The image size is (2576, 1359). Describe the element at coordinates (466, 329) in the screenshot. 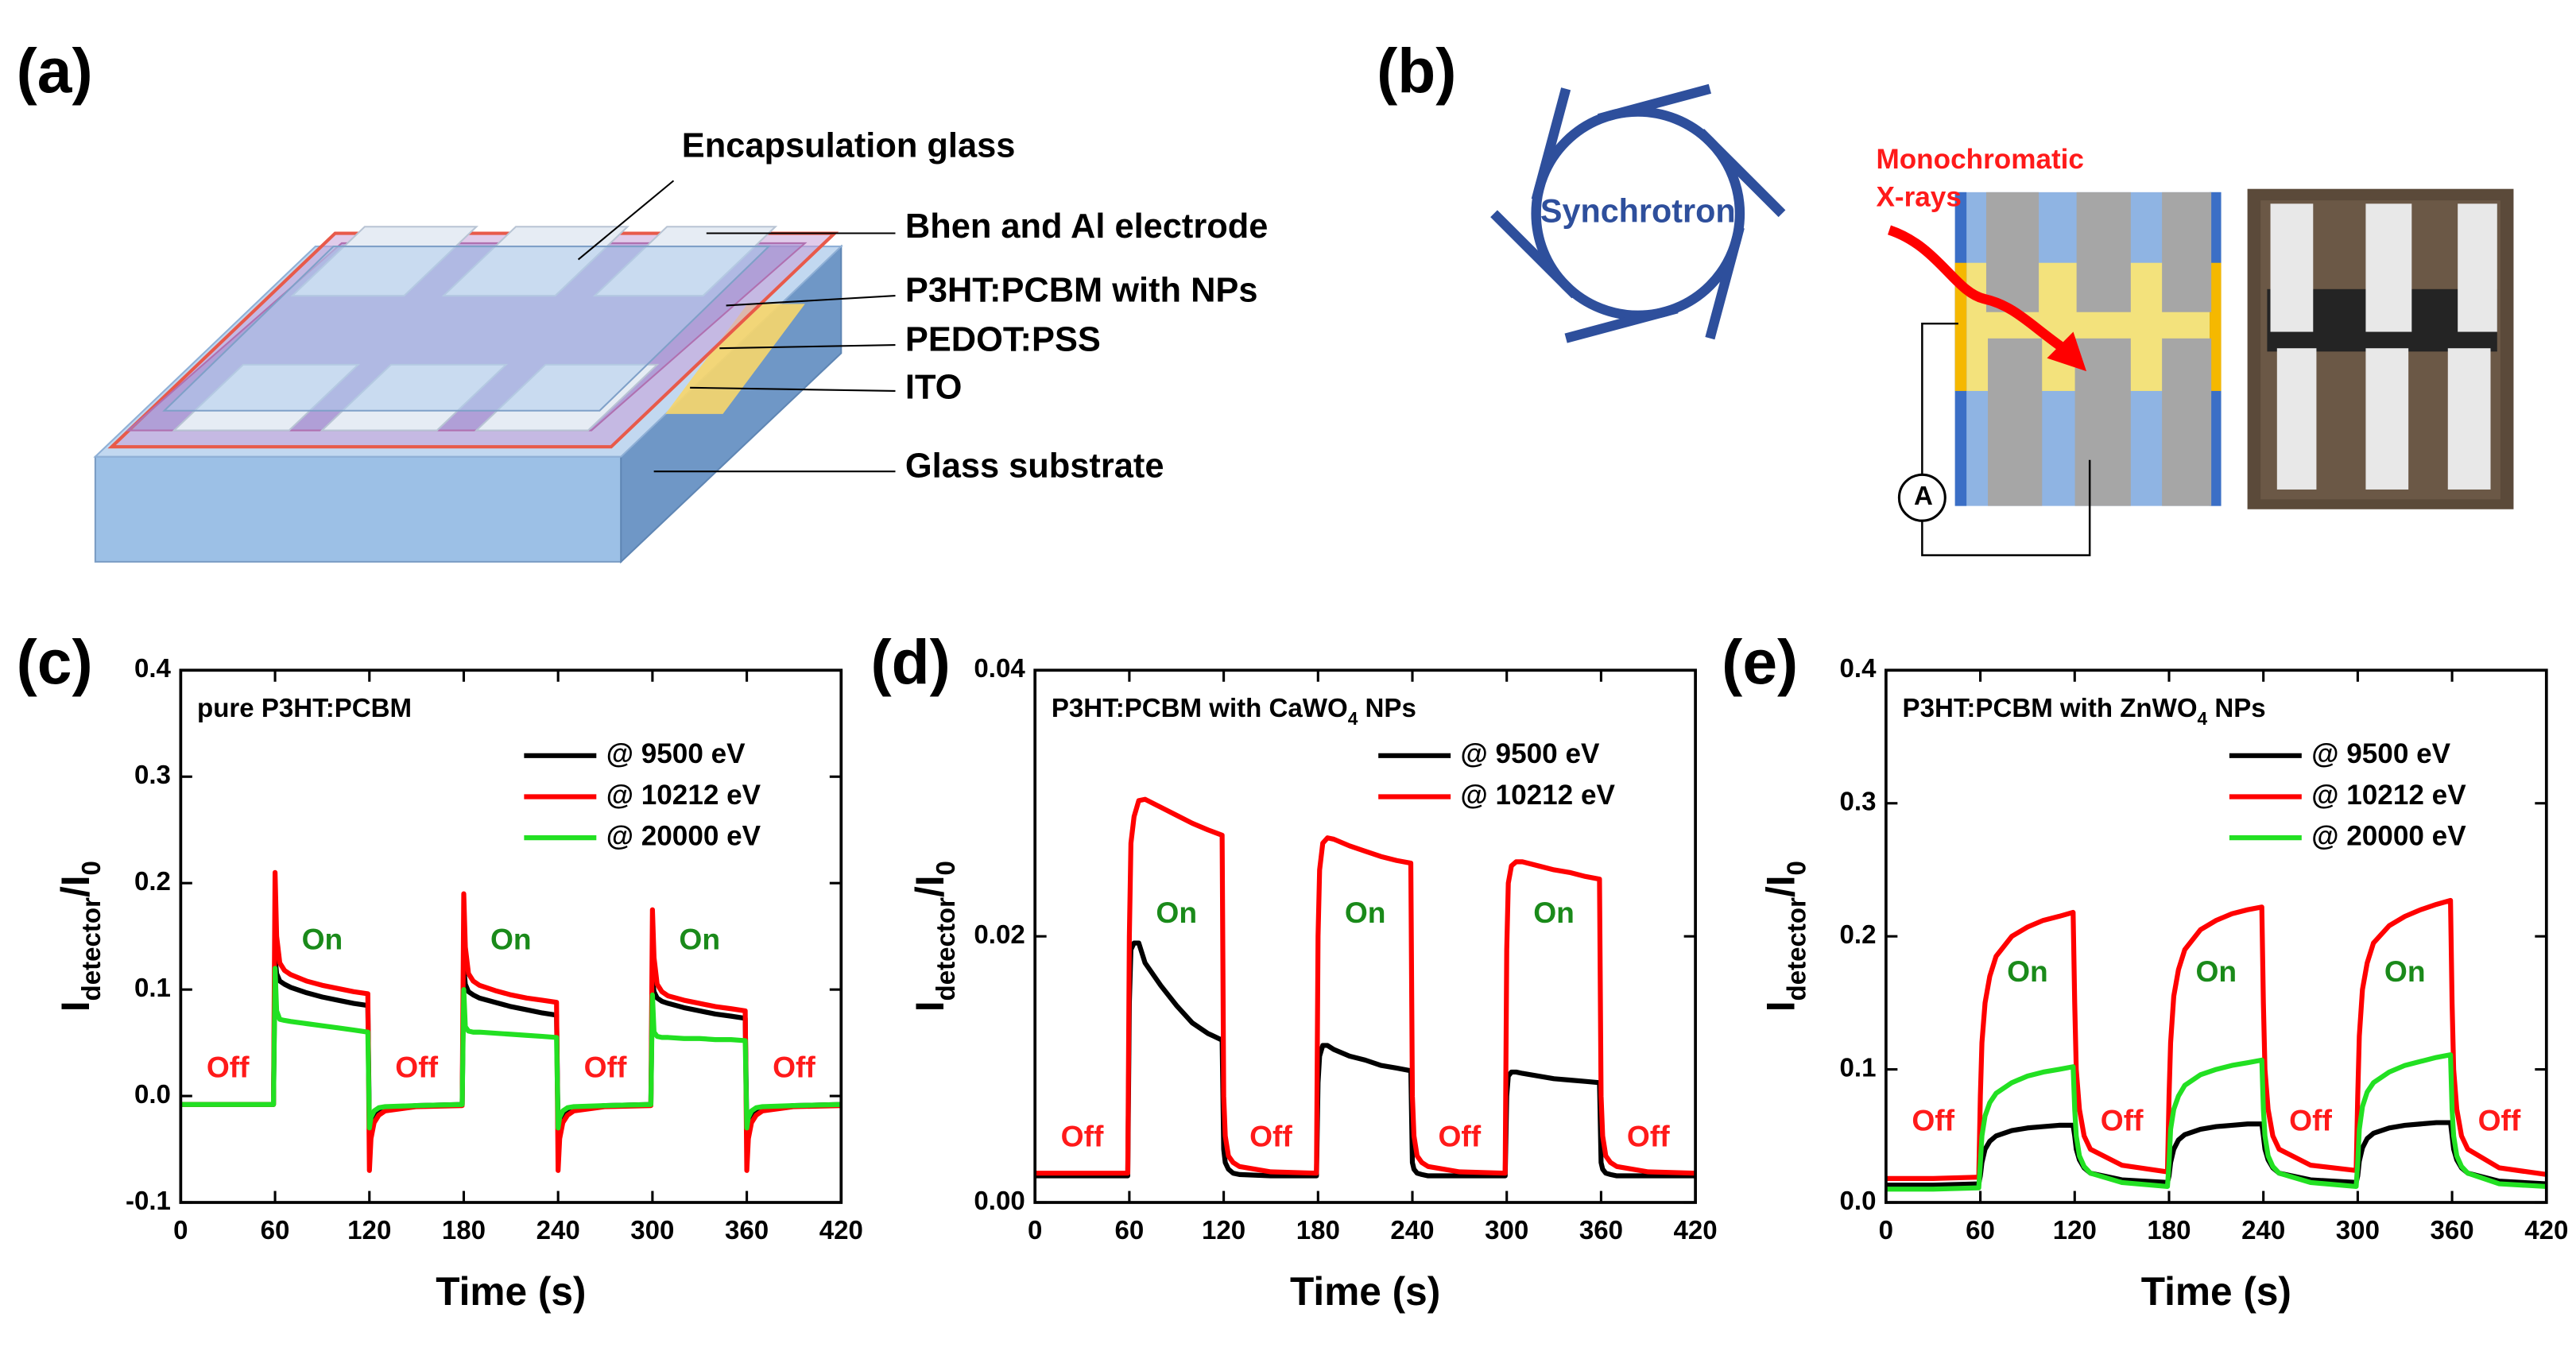

I see `encapsulation-glass` at that location.